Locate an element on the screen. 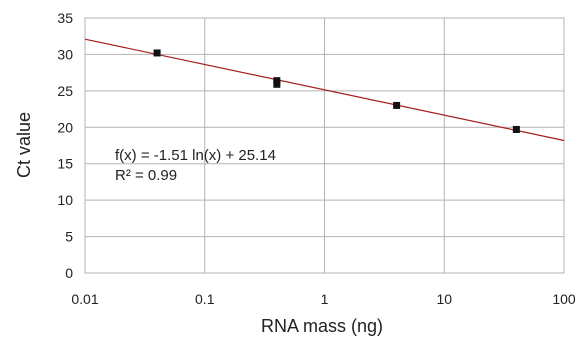 The image size is (579, 339). x-tick-label: 100 is located at coordinates (564, 299).